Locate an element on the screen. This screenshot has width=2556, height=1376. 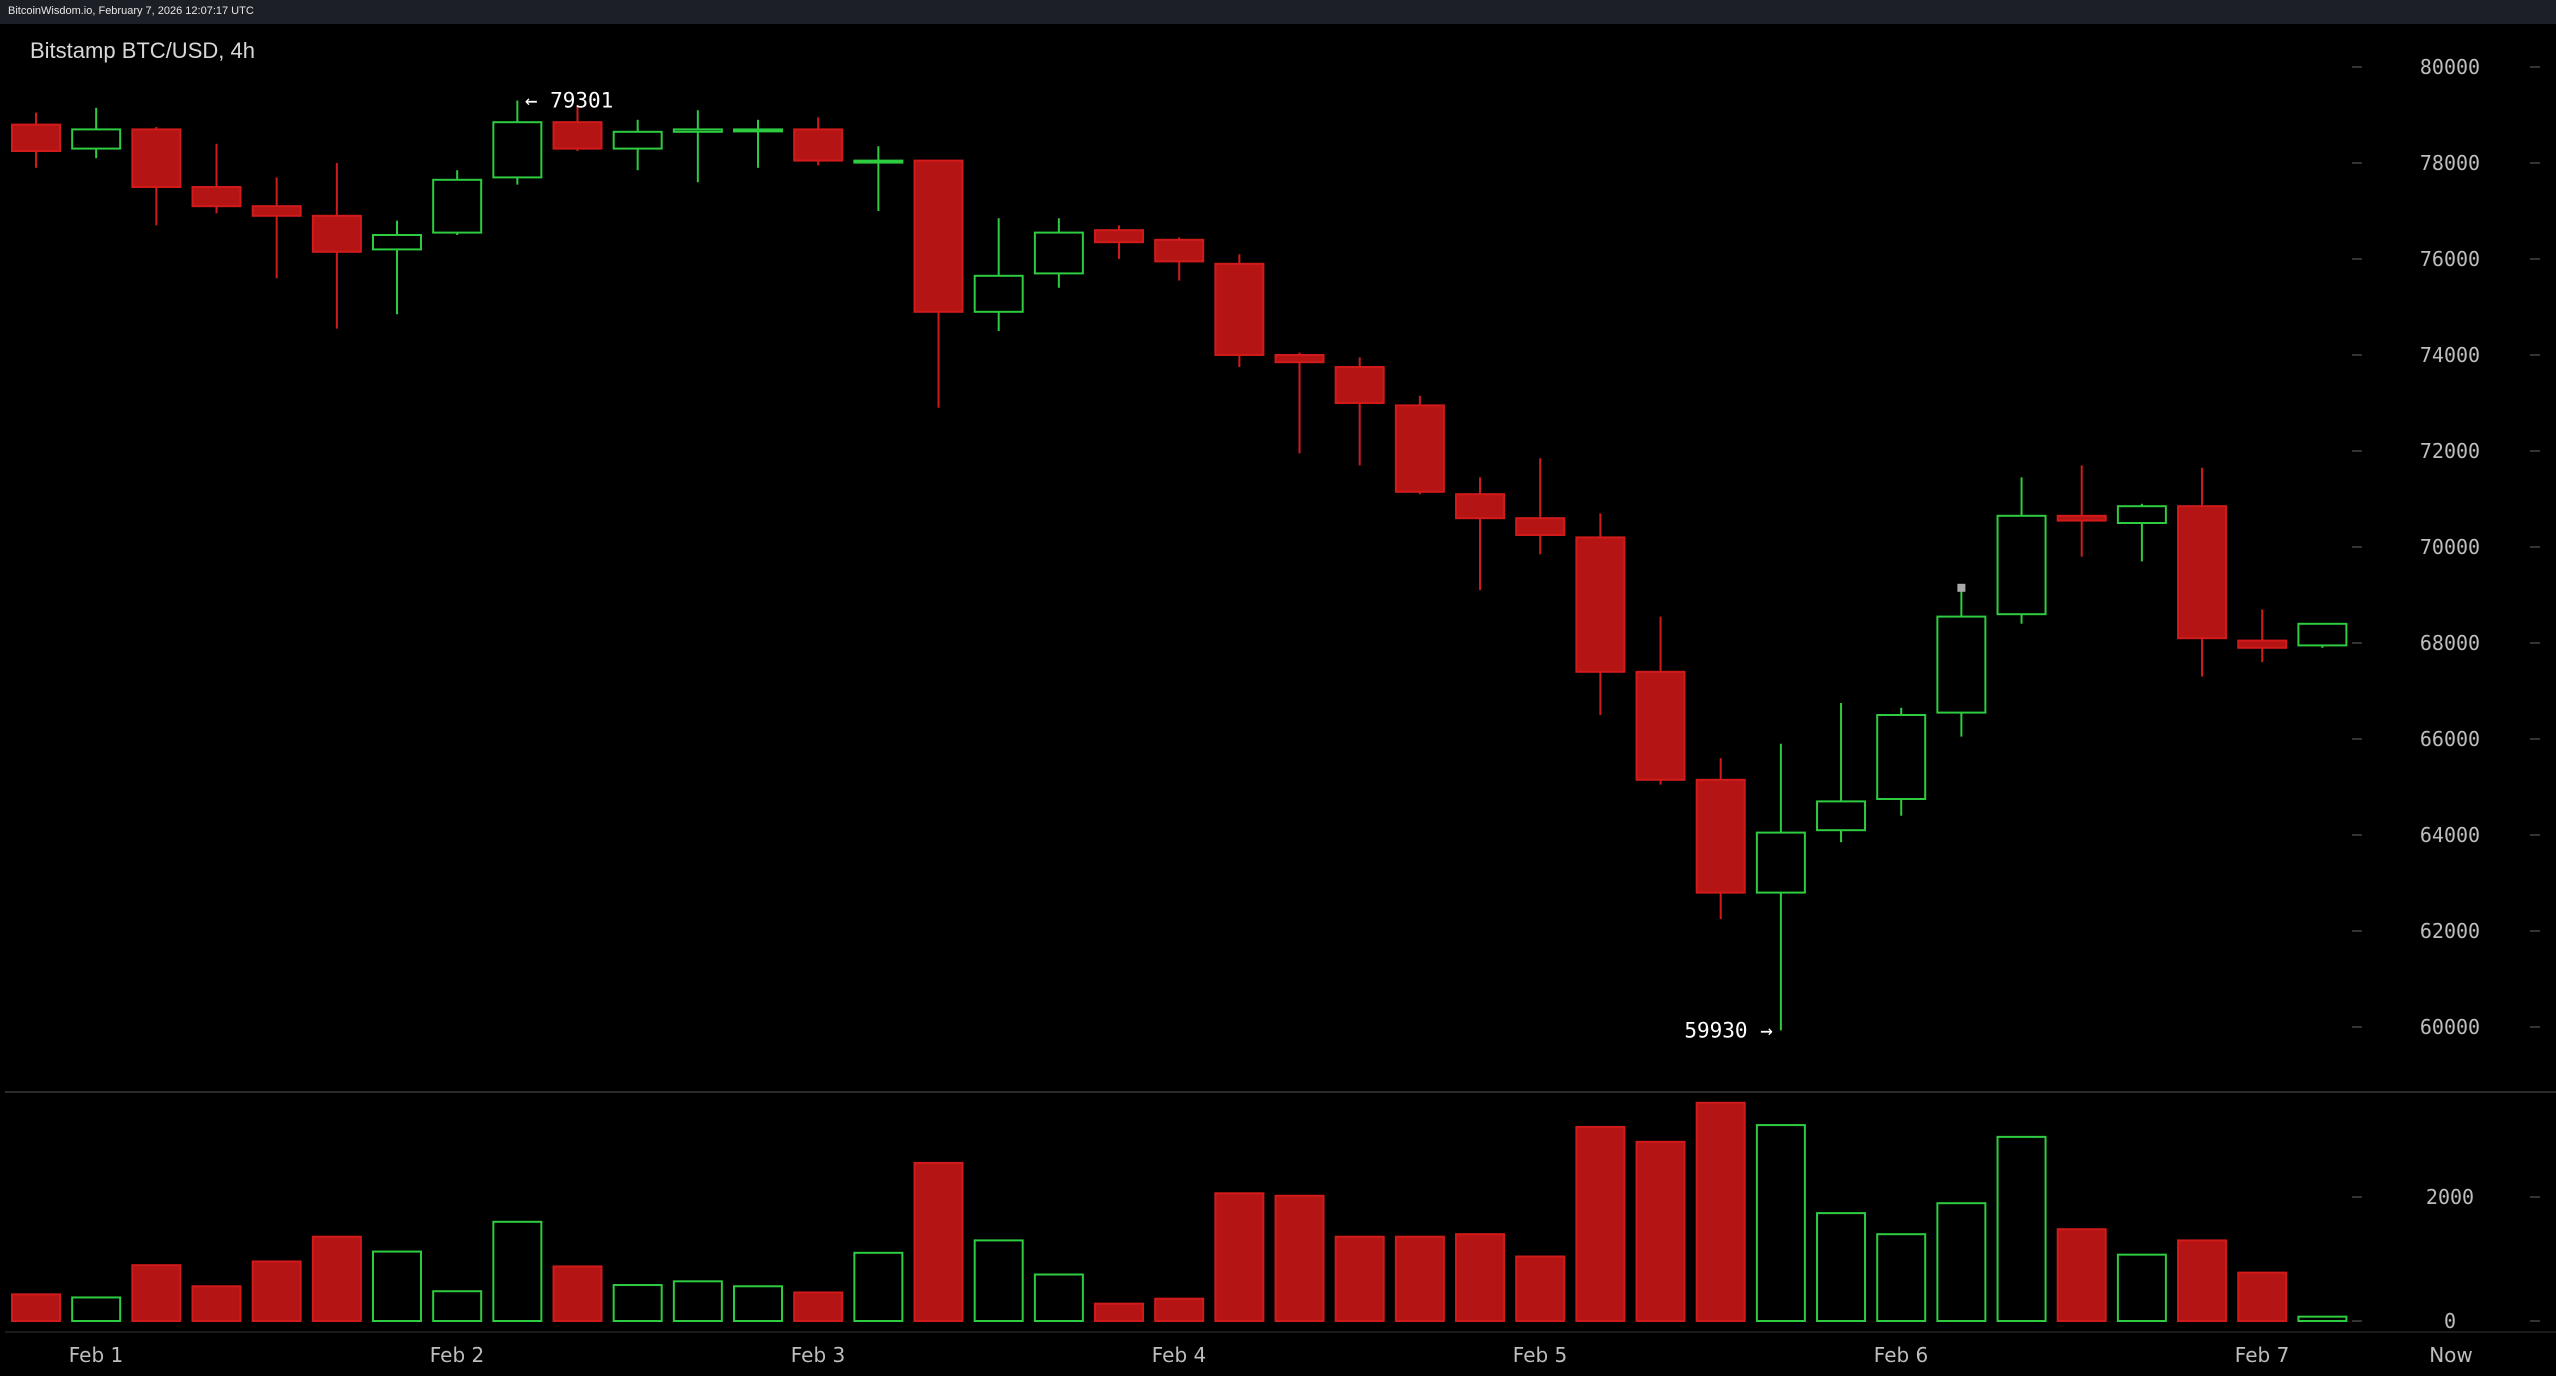
price-tick-label: 76000 is located at coordinates (2450, 259).